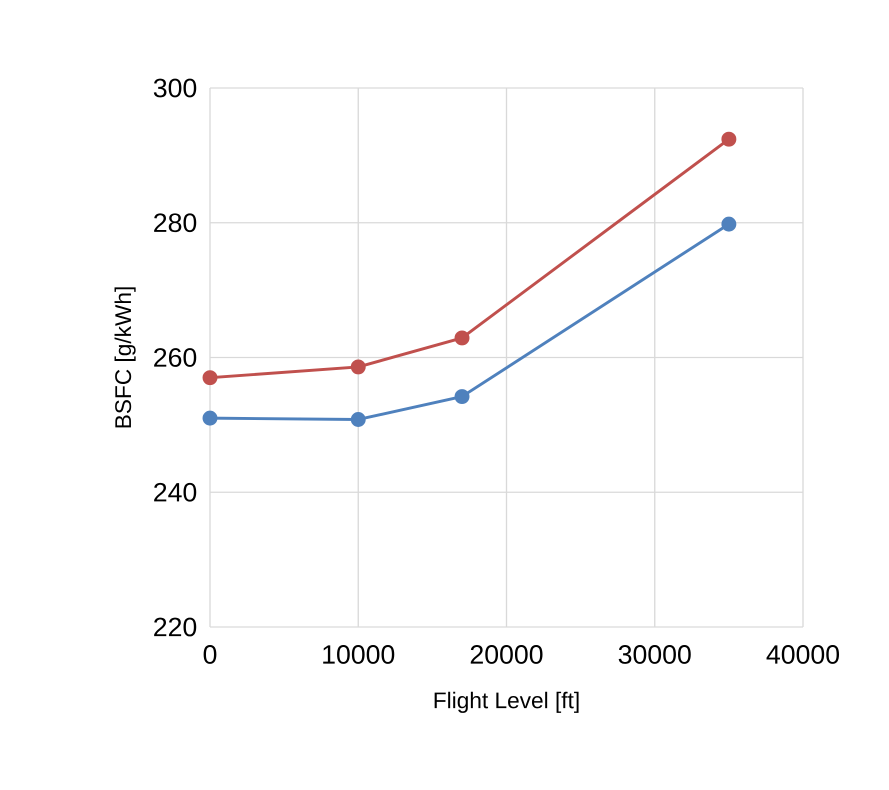 This screenshot has height=790, width=889. I want to click on y-axis-title: BSFC [g/kWh], so click(125, 357).